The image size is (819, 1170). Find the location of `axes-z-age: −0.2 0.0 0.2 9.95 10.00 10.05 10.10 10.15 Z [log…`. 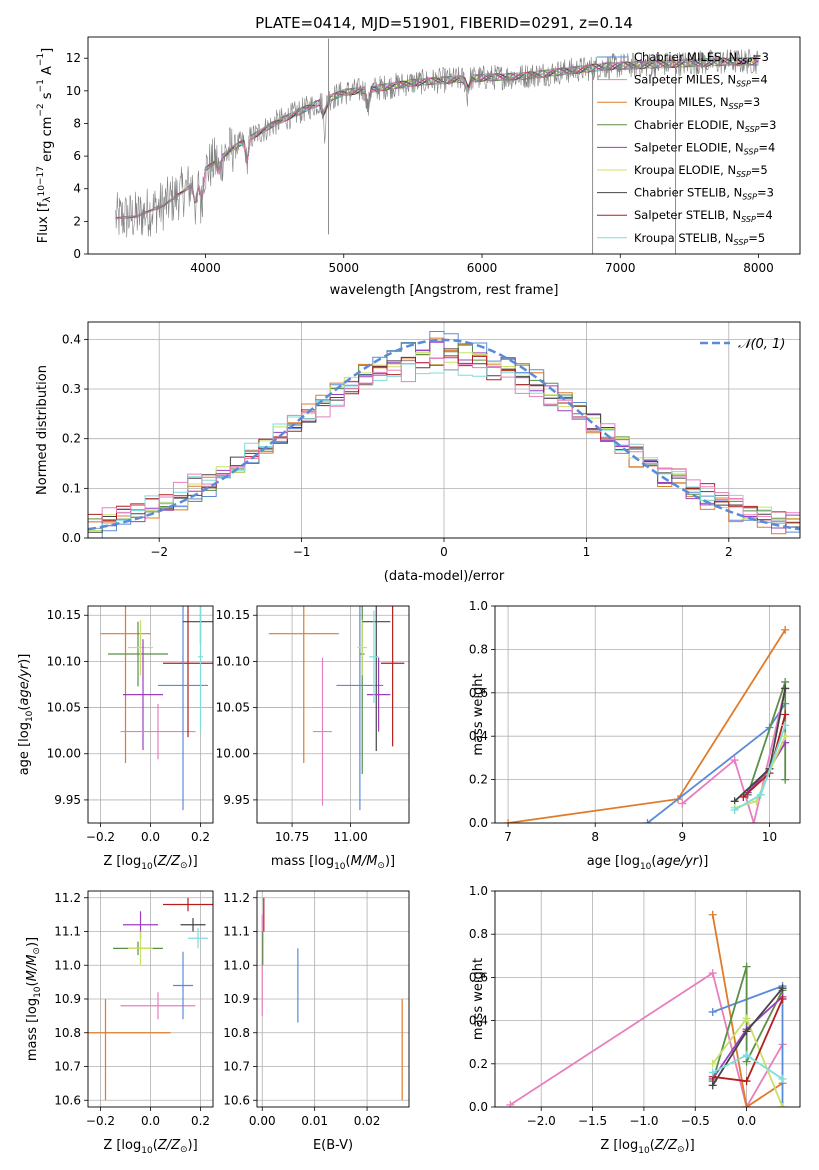

axes-z-age: −0.2 0.0 0.2 9.95 10.00 10.05 10.10 10.15 Z [log… is located at coordinates (115, 738).